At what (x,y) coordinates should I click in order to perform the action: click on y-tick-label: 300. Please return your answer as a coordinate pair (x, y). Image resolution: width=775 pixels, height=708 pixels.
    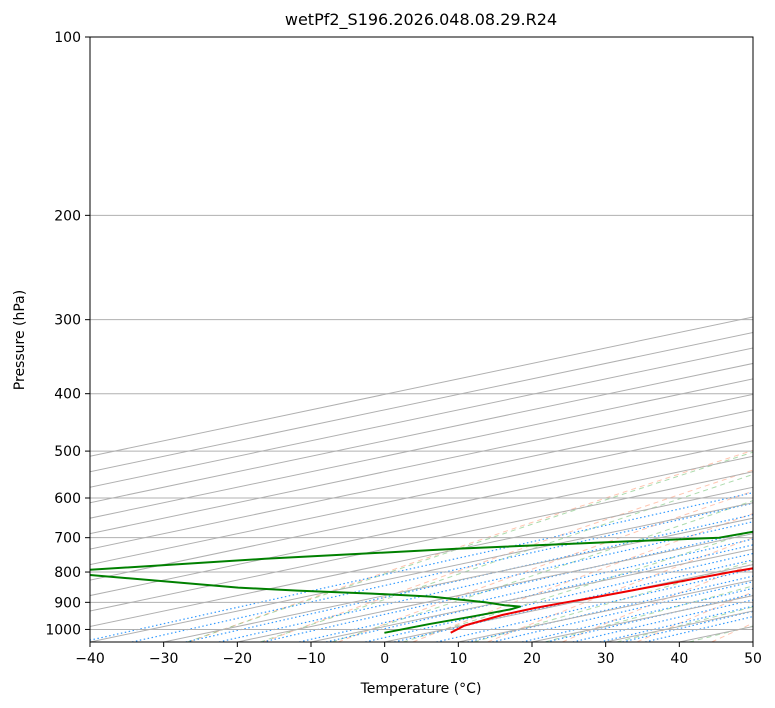
    Looking at the image, I should click on (67, 321).